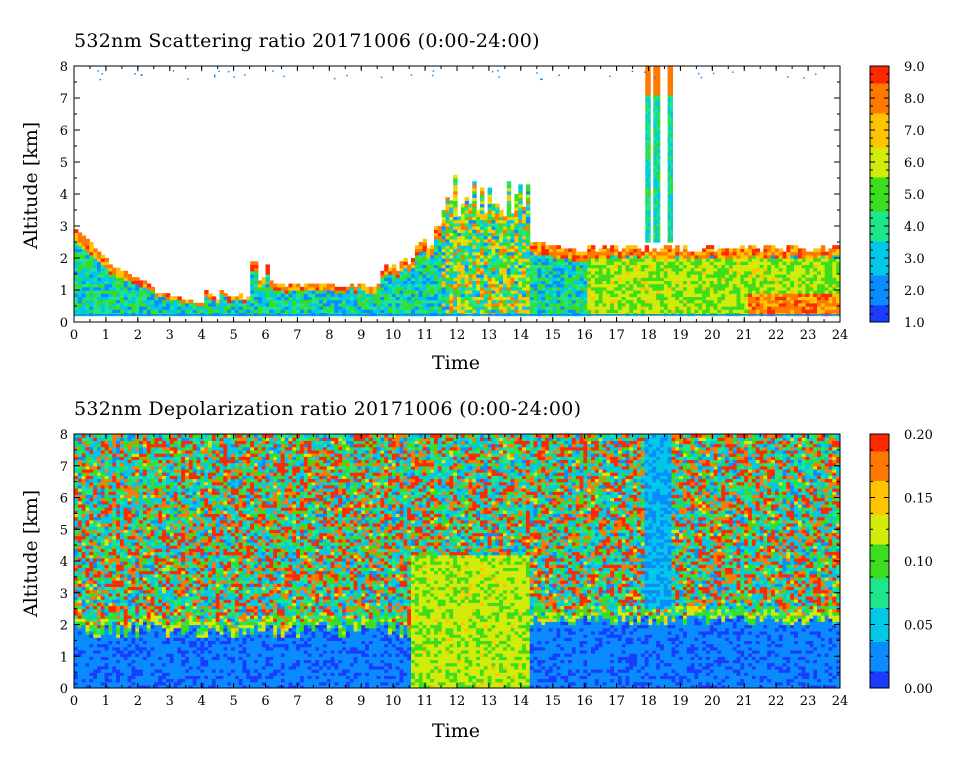  Describe the element at coordinates (456, 363) in the screenshot. I see `panel1-xlabel: Time` at that location.